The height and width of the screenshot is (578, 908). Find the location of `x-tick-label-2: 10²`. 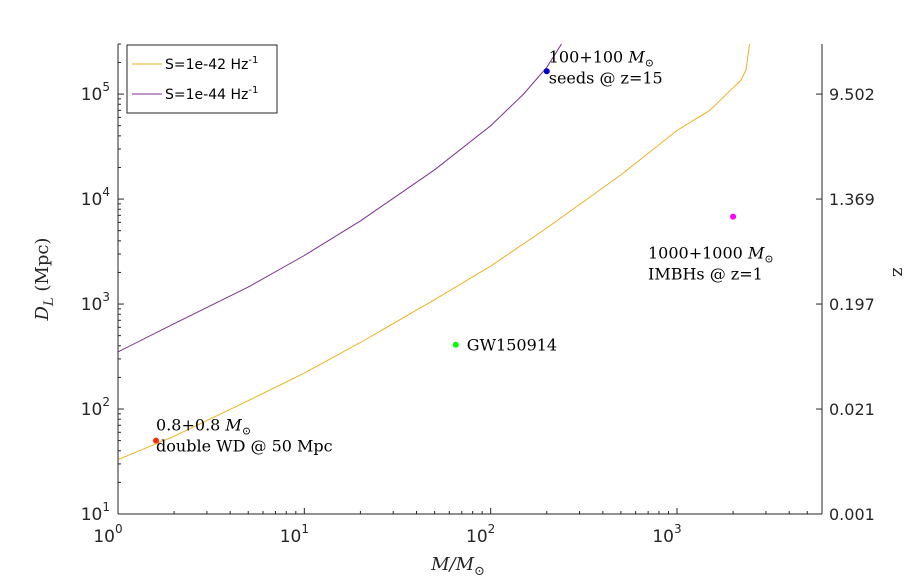

x-tick-label-2: 10² is located at coordinates (480, 534).